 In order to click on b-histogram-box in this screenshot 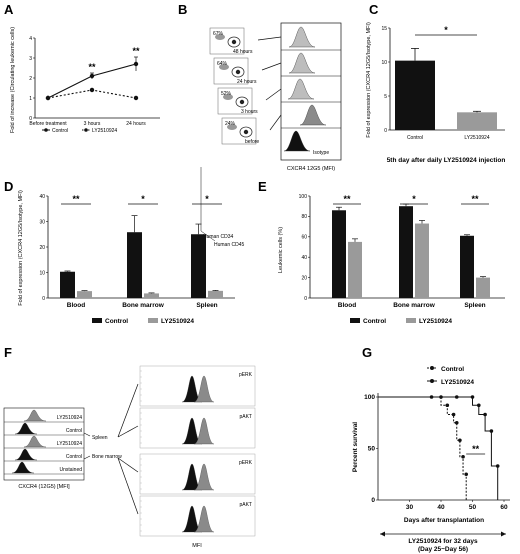, I will do `click(311, 91)`.